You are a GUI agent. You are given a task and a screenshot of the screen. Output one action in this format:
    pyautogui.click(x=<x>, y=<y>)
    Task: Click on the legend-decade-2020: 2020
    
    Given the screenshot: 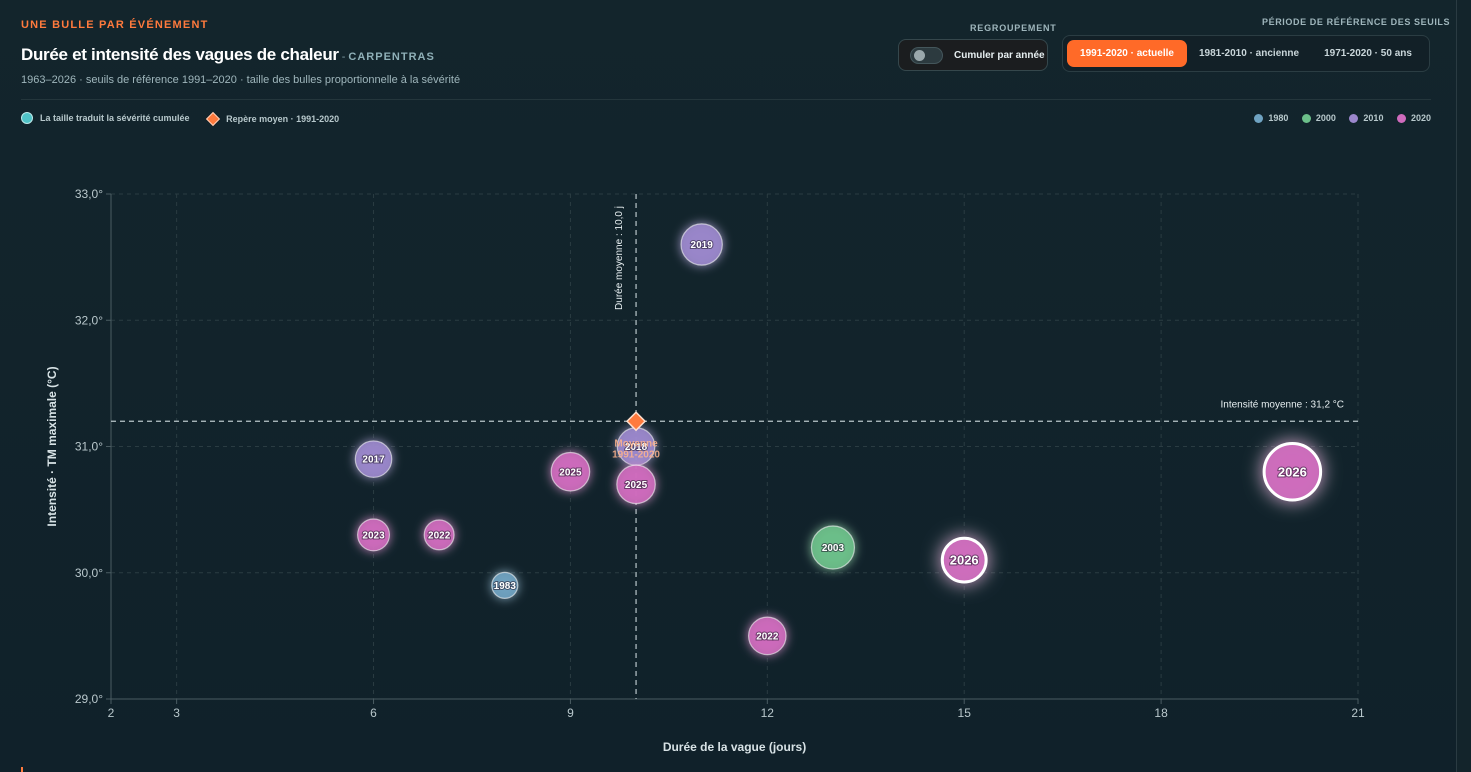 What is the action you would take?
    pyautogui.click(x=1413, y=118)
    